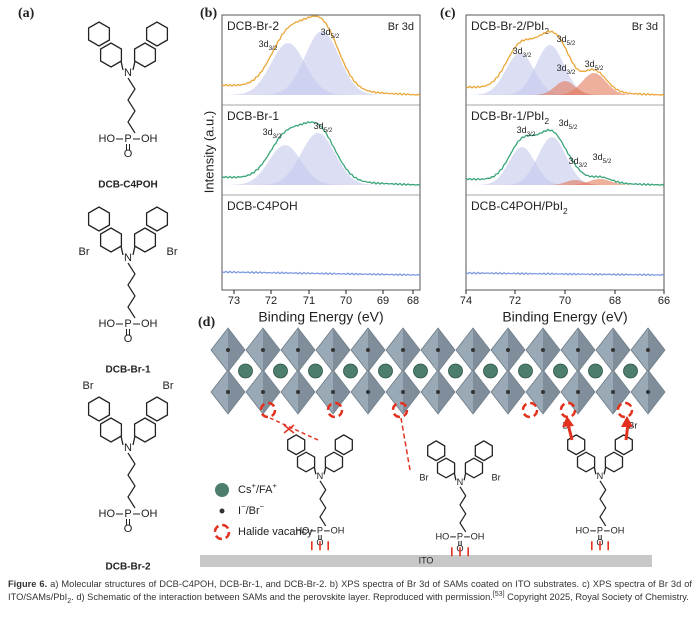  I want to click on text-part: DCB-Br-2/PbI, so click(507, 26).